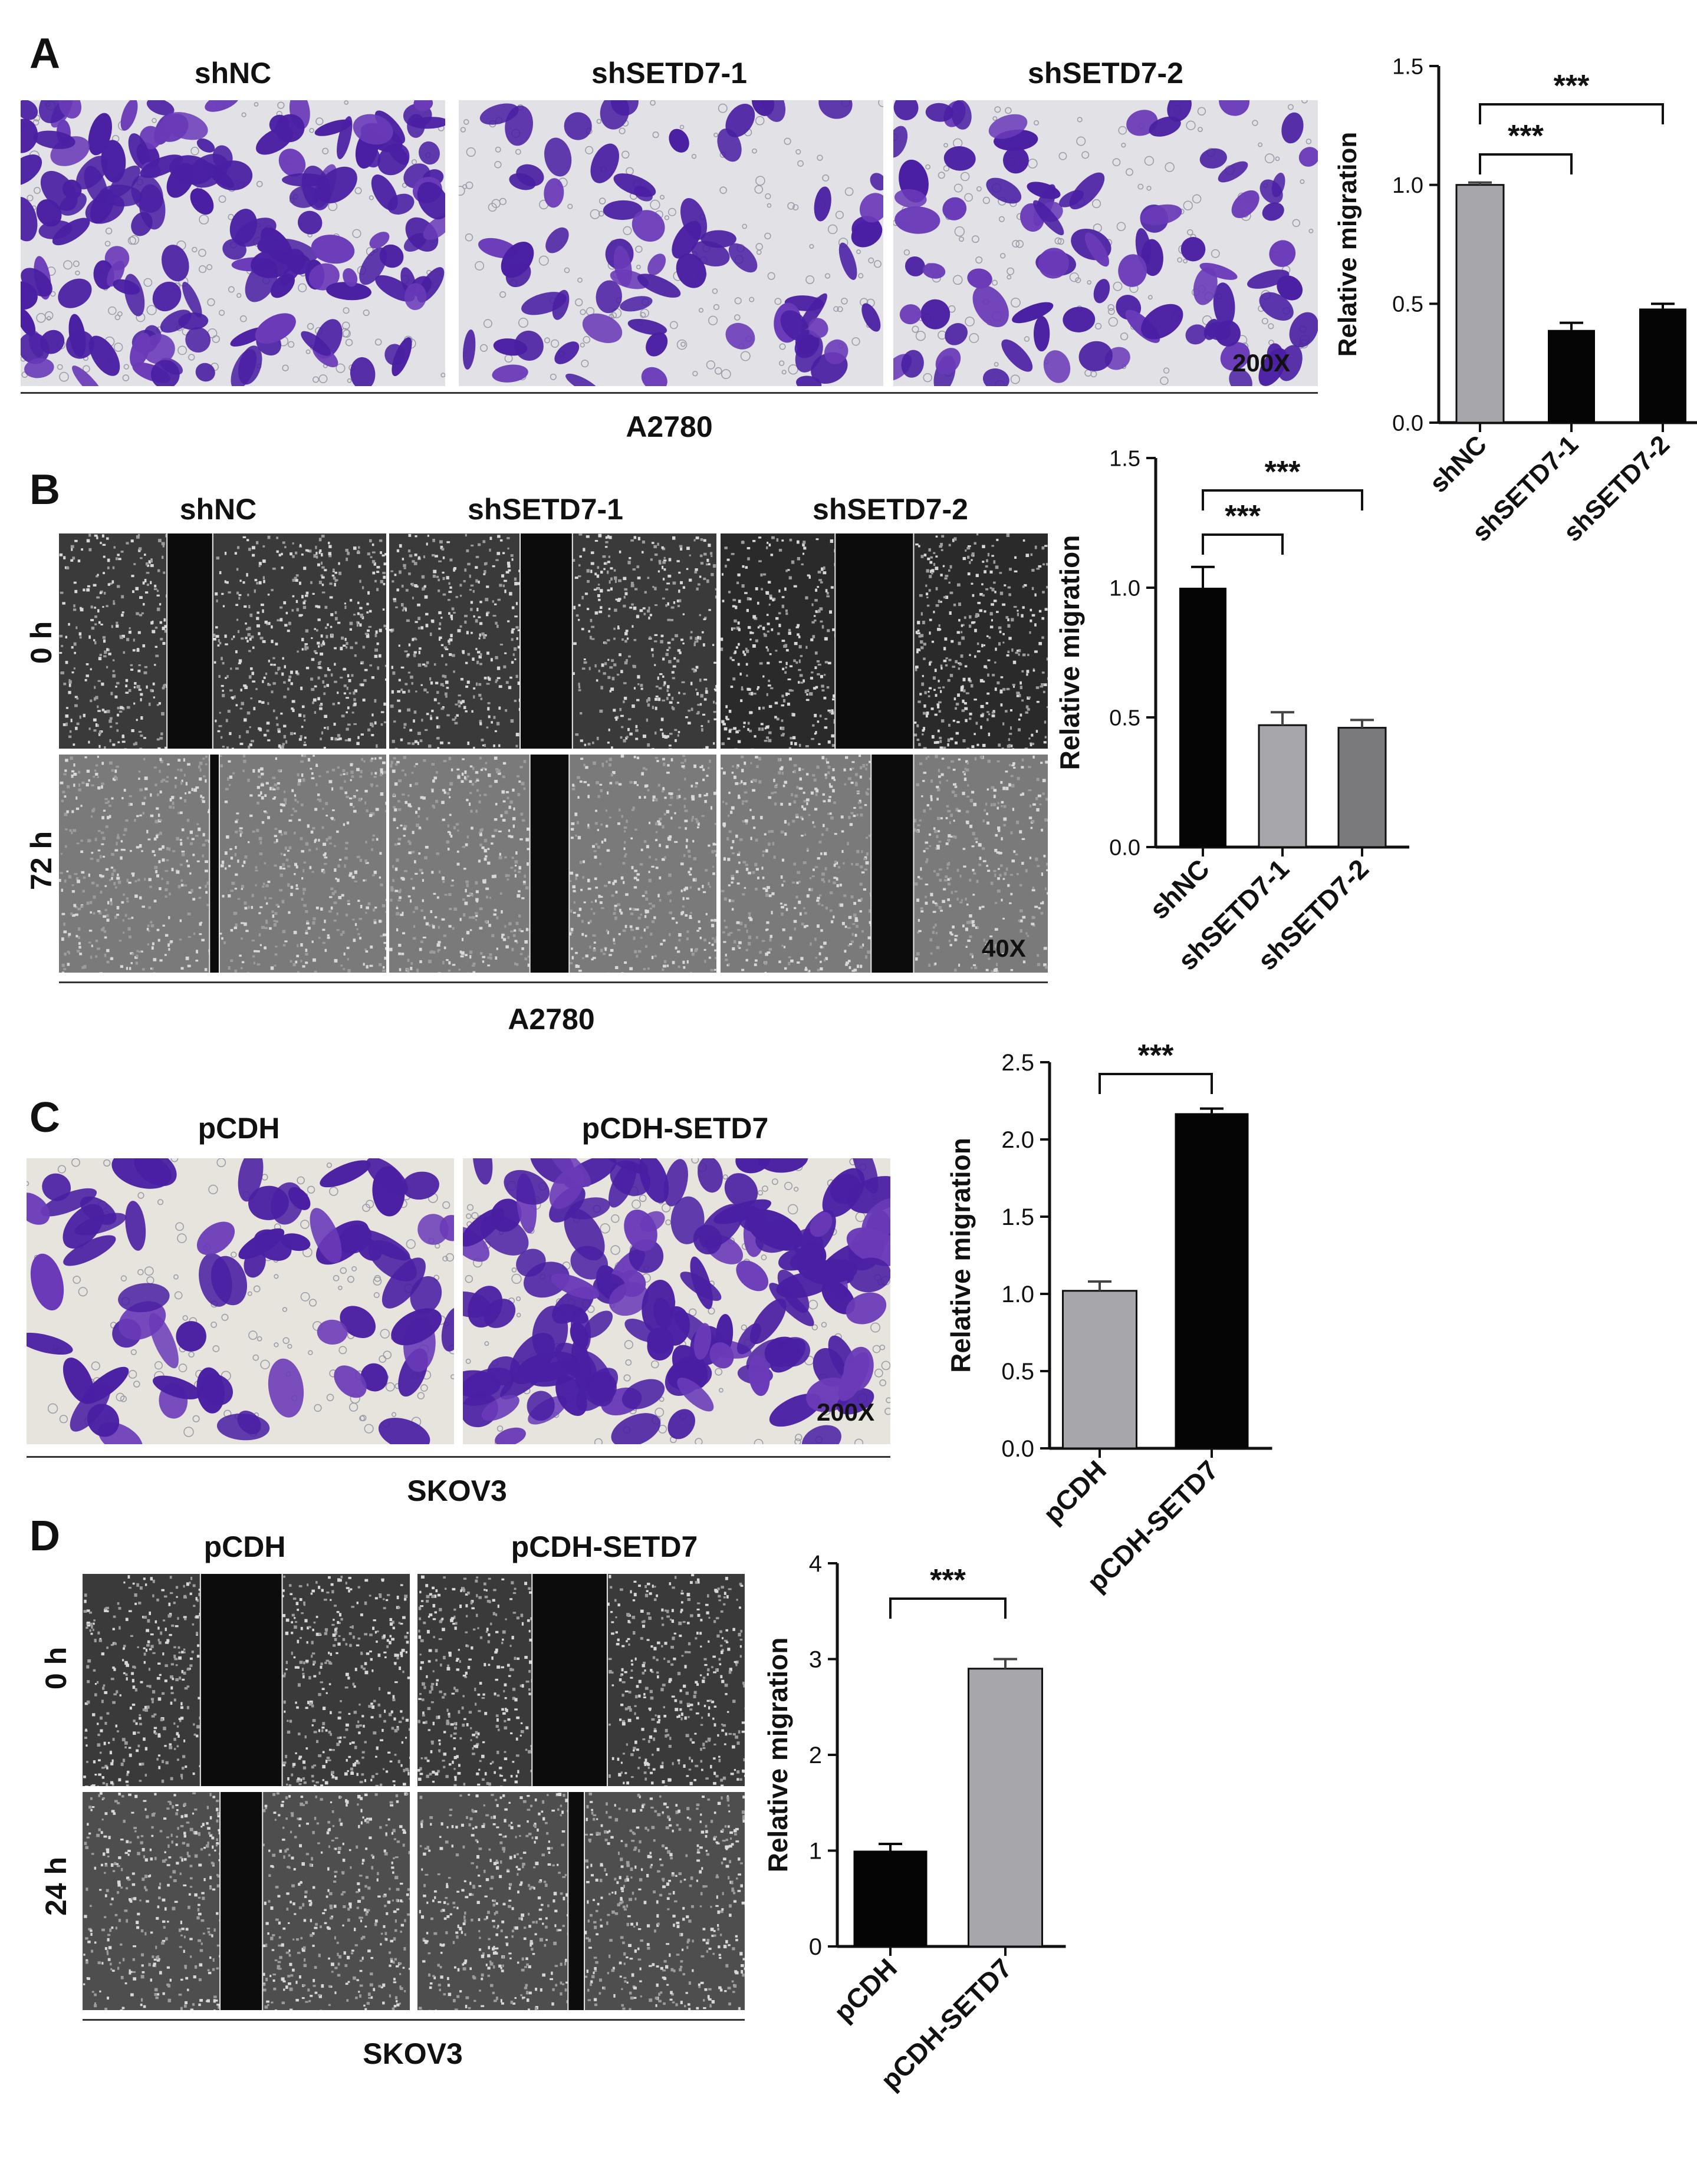 This screenshot has height=2184, width=1697. Describe the element at coordinates (222, 864) in the screenshot. I see `scratch-svg` at that location.